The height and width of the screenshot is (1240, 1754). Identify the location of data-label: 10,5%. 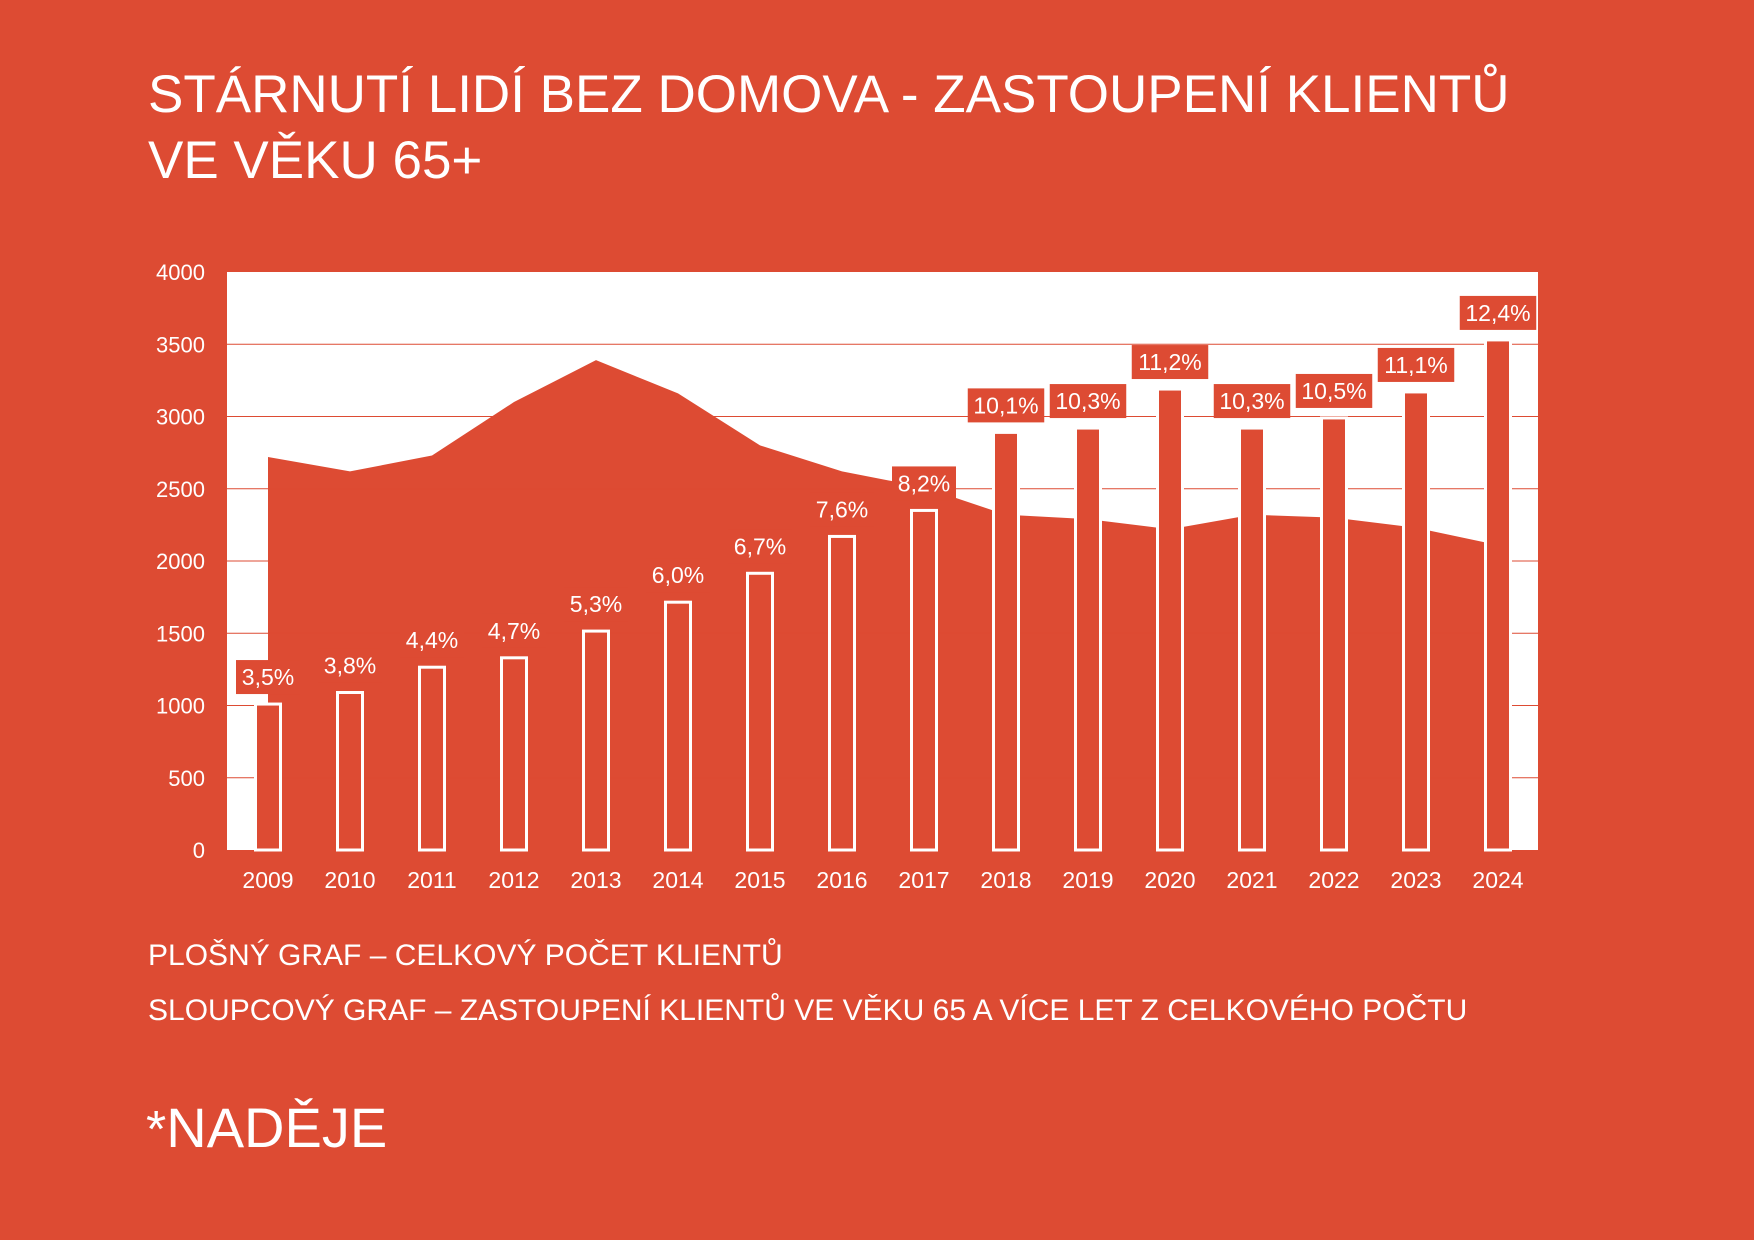
(1333, 391).